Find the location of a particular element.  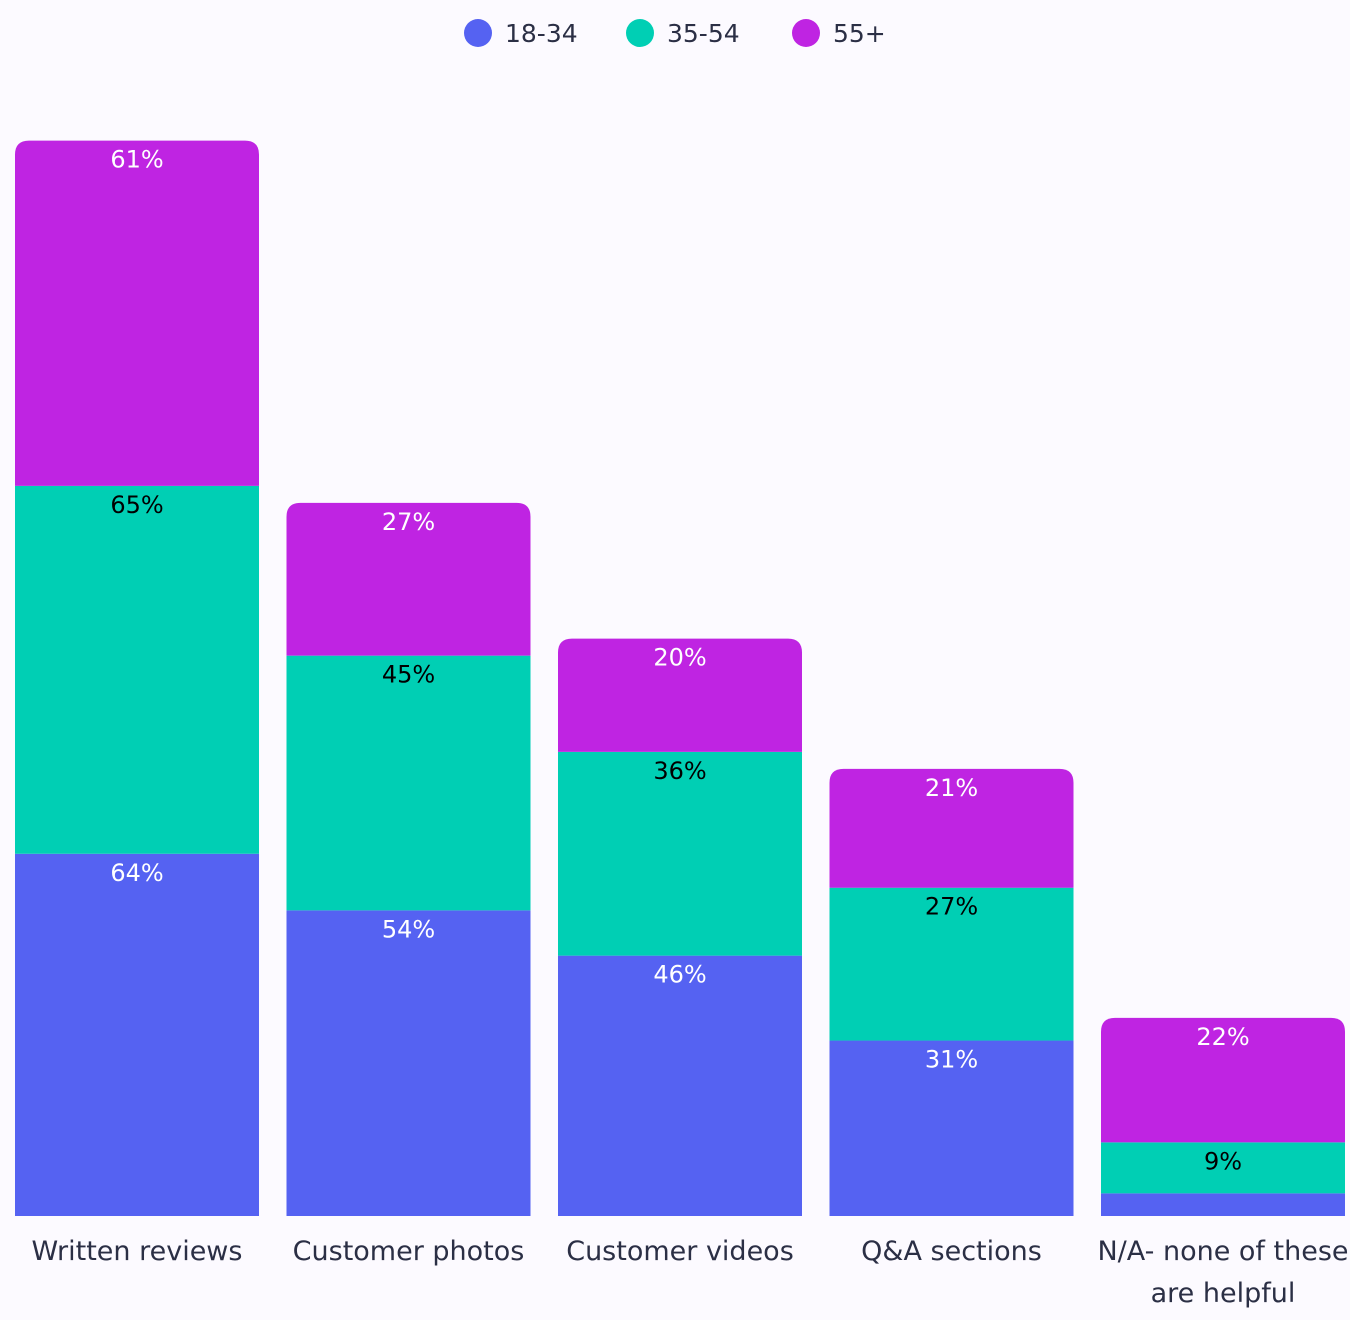

bar-segment-55+-0 is located at coordinates (137, 313).